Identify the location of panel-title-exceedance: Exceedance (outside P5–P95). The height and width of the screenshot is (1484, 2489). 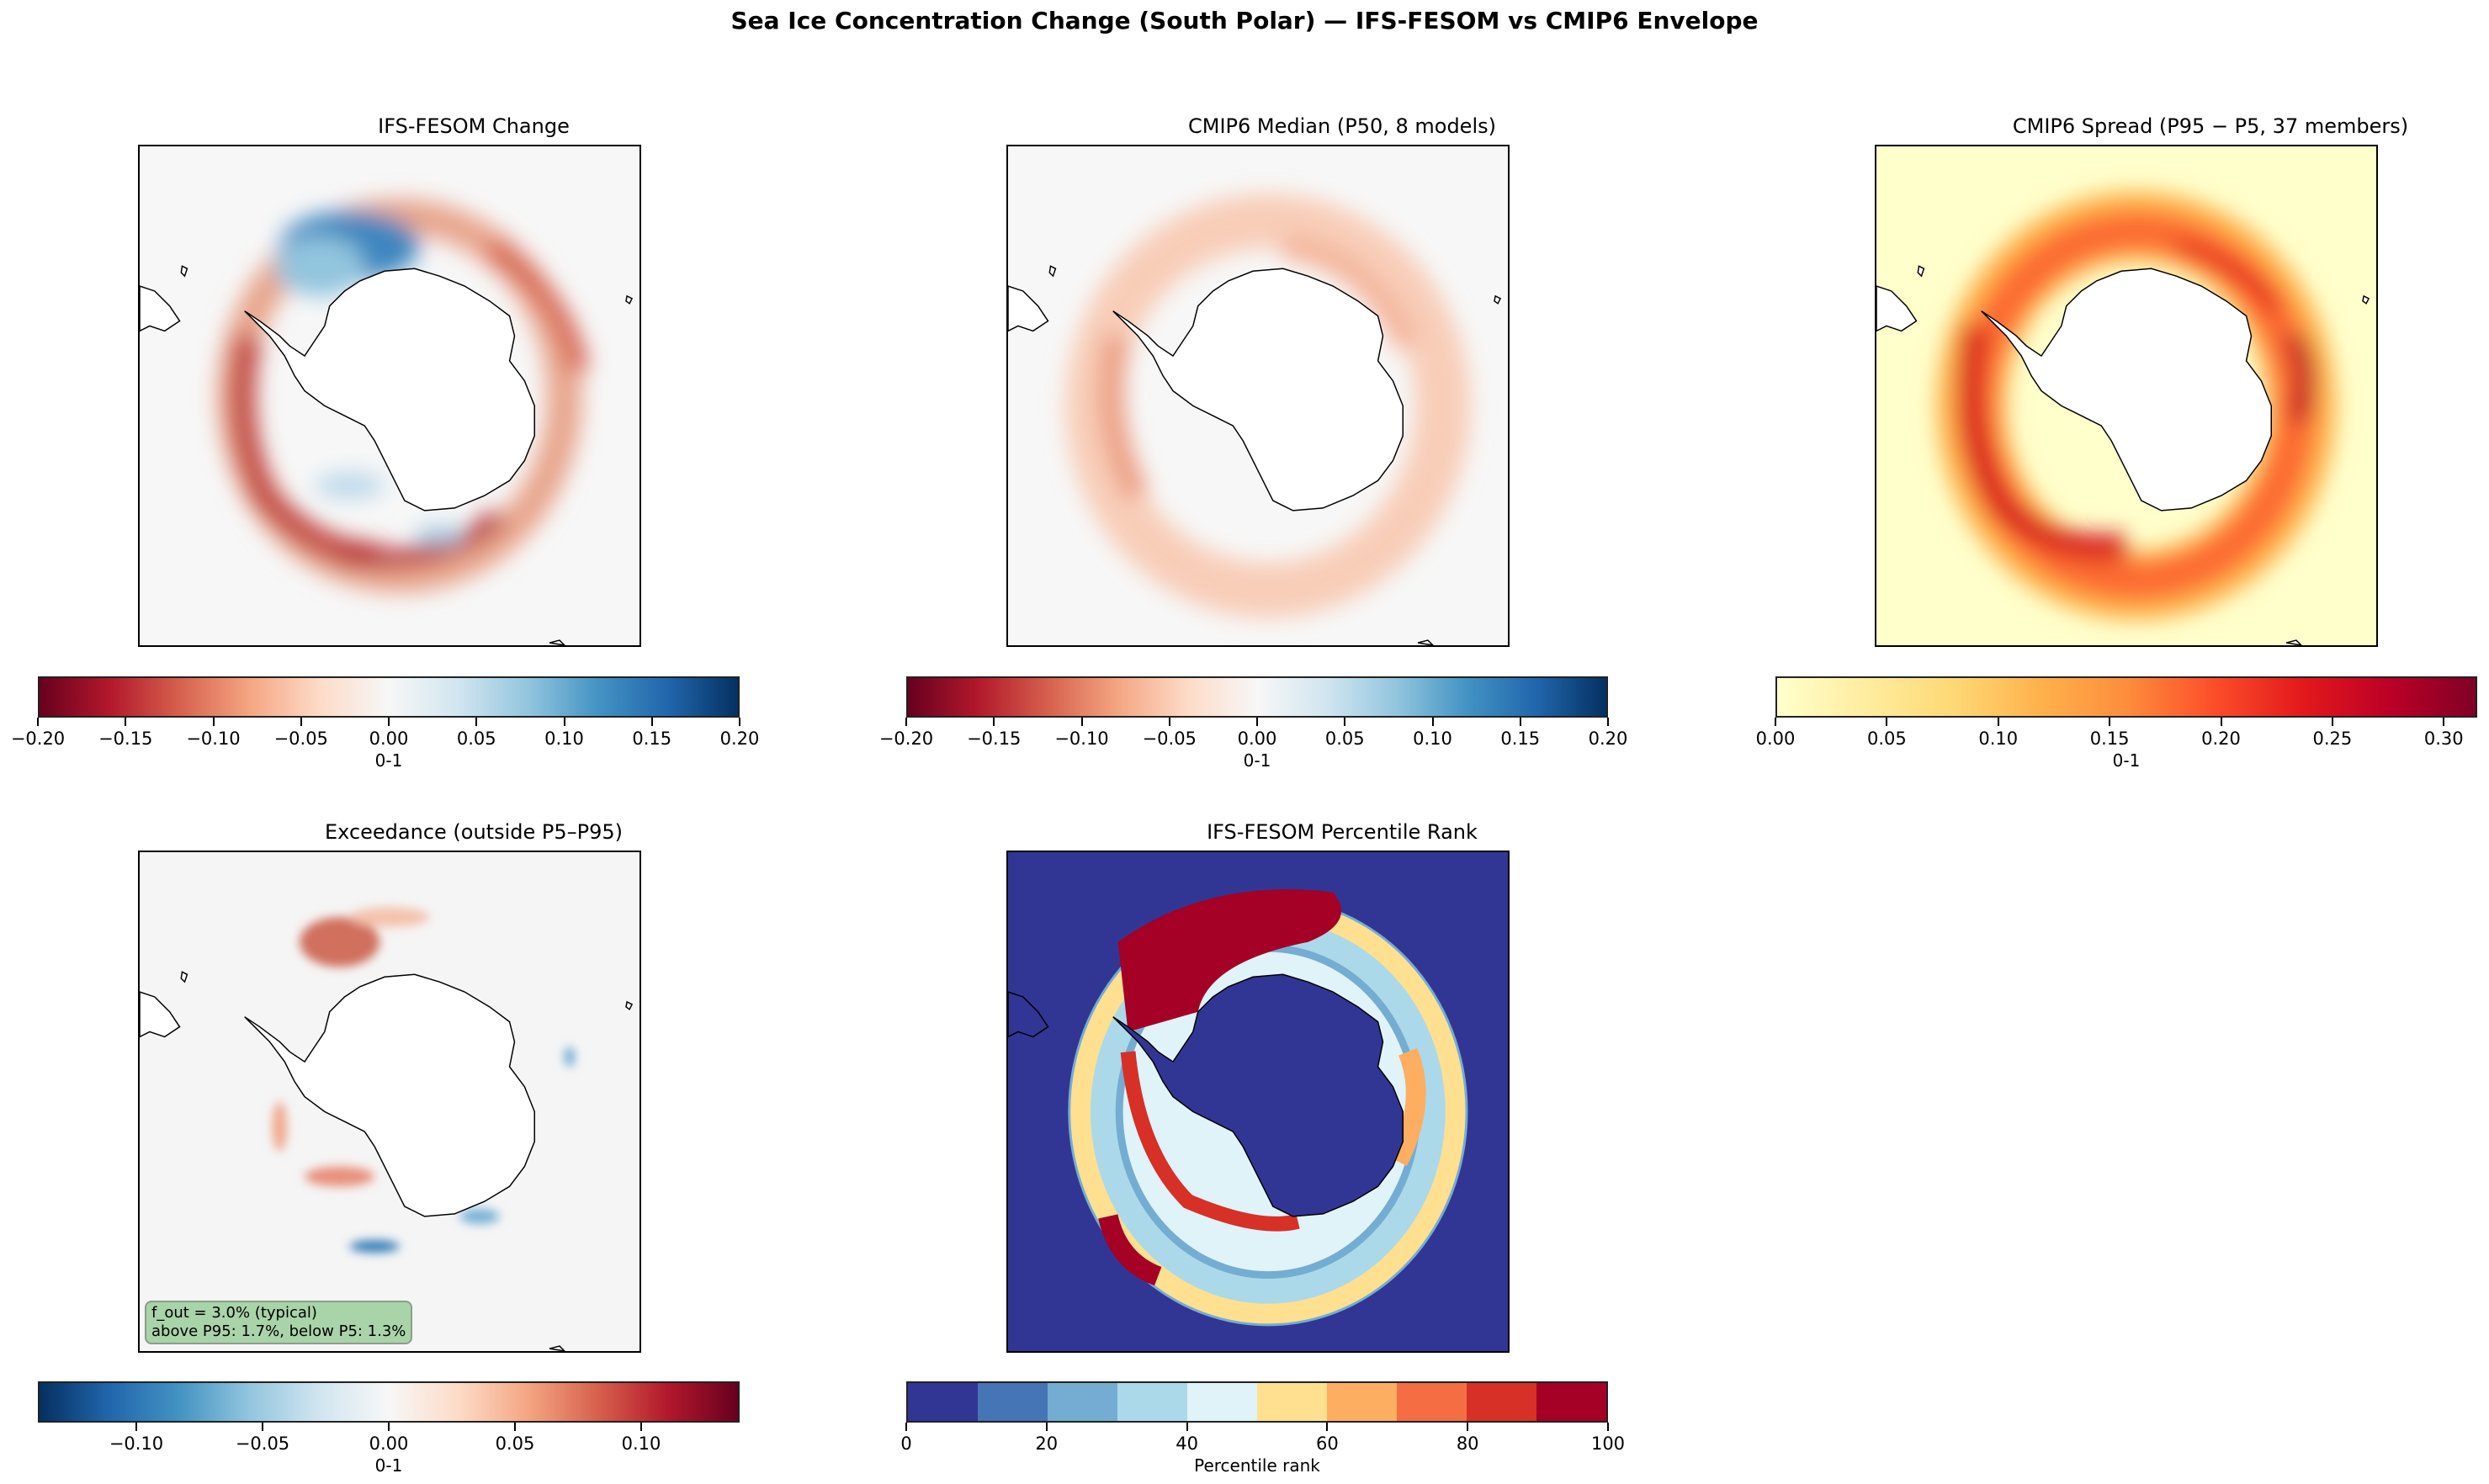
(474, 832).